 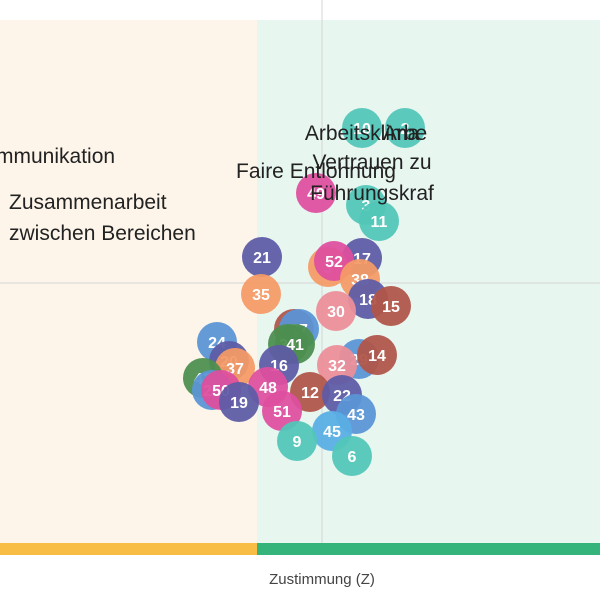 I want to click on point-label: 15, so click(x=391, y=307).